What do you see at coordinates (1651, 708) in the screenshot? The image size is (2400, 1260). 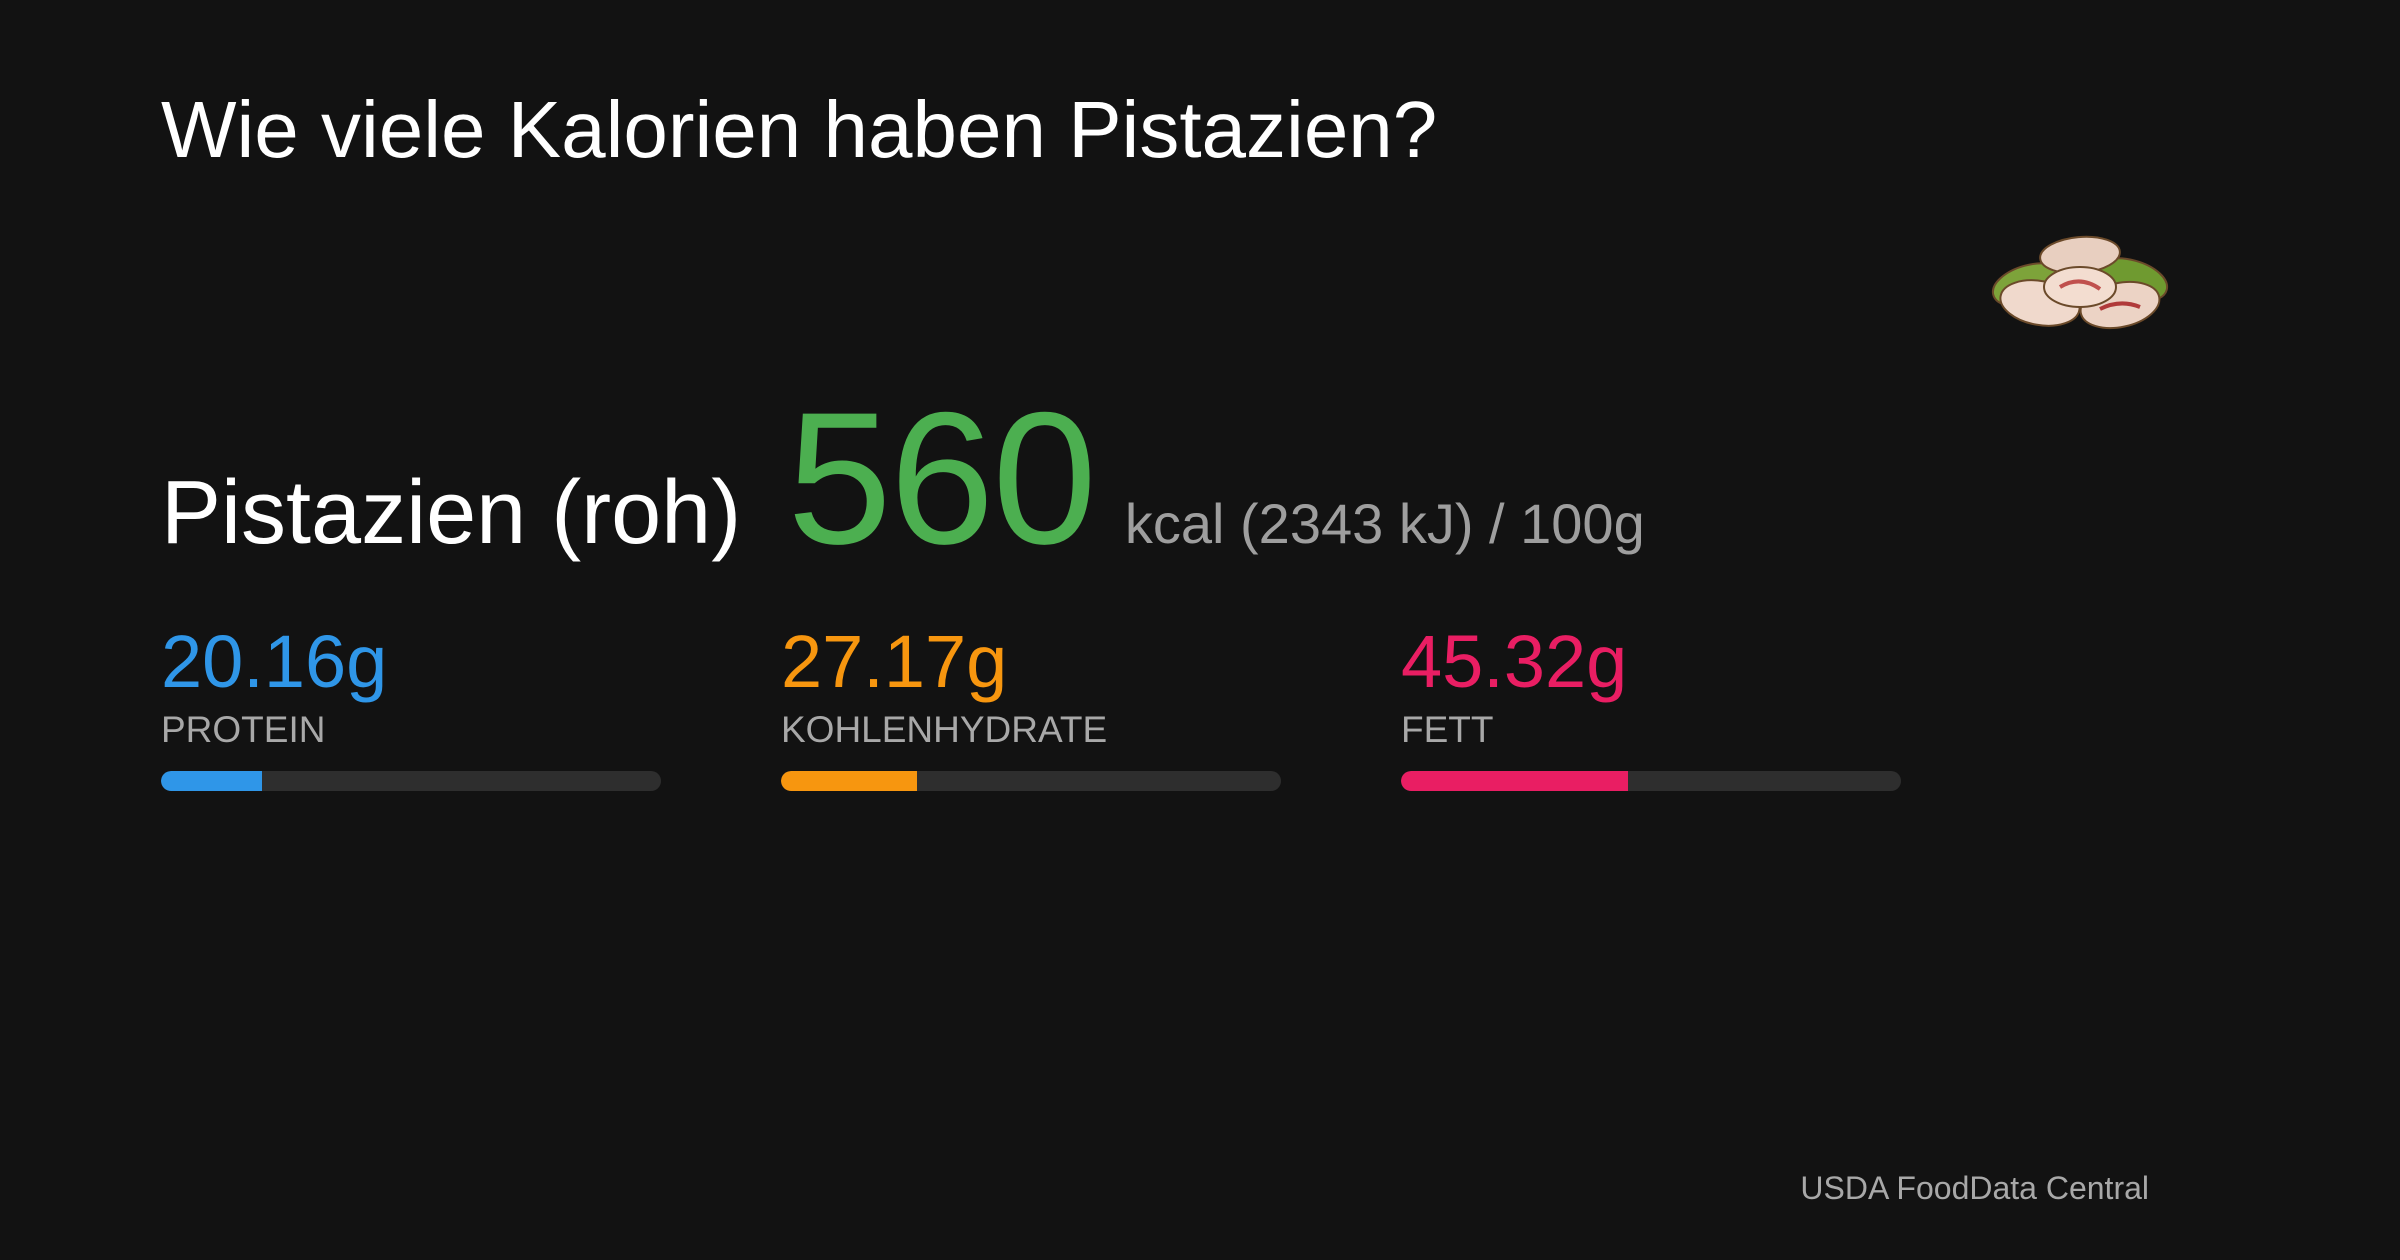 I see `macro: 45.32g FETT` at bounding box center [1651, 708].